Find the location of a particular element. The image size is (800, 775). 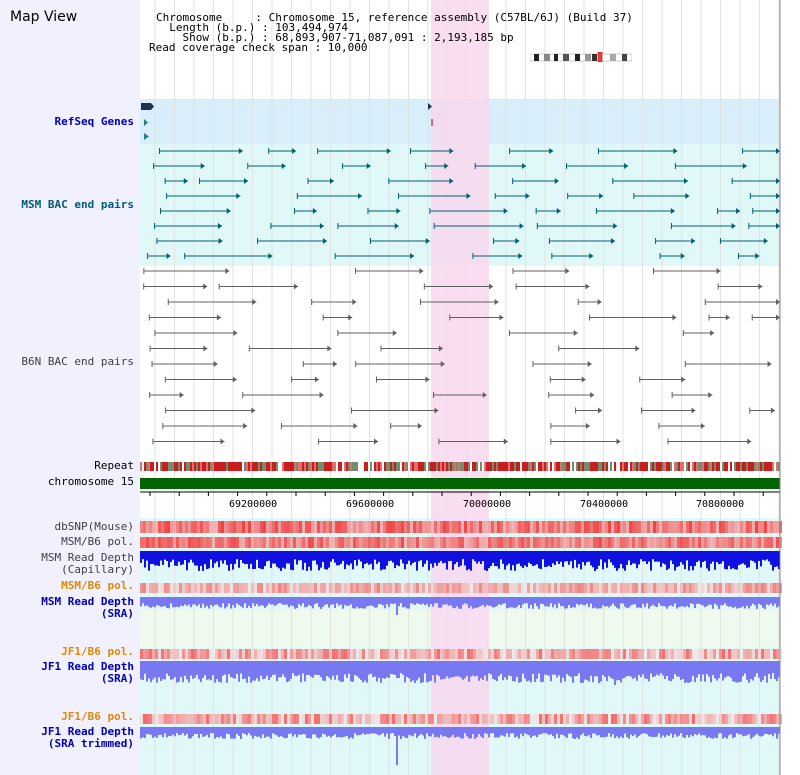

track-label-b6n-bac: B6N BAC end pairs is located at coordinates (77, 361).